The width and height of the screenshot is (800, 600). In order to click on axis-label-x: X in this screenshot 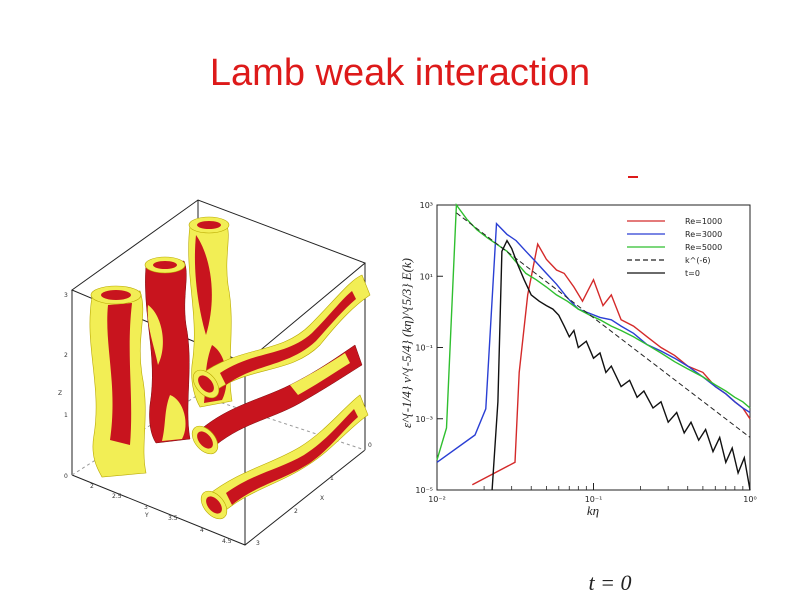, I will do `click(322, 498)`.